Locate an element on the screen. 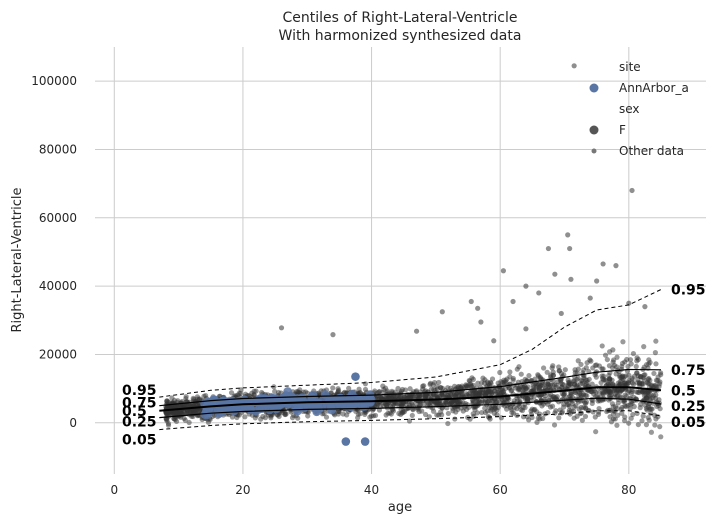 This screenshot has width=715, height=524. x-tick-label: 20 is located at coordinates (242, 490).